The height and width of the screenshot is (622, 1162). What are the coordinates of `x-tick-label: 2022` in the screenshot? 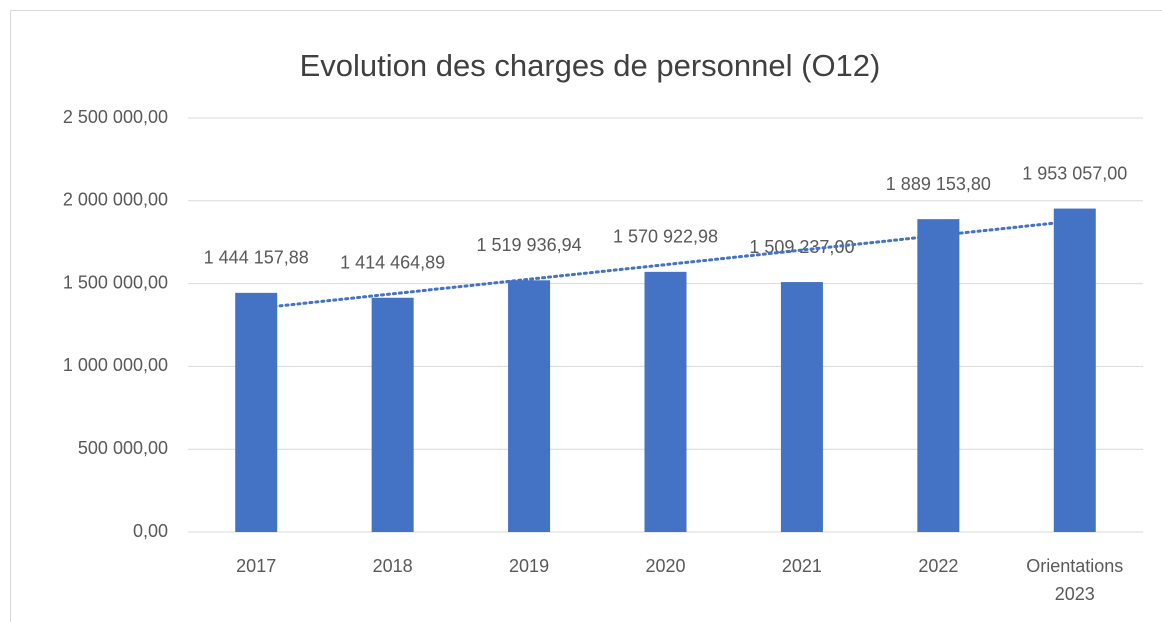 It's located at (938, 566).